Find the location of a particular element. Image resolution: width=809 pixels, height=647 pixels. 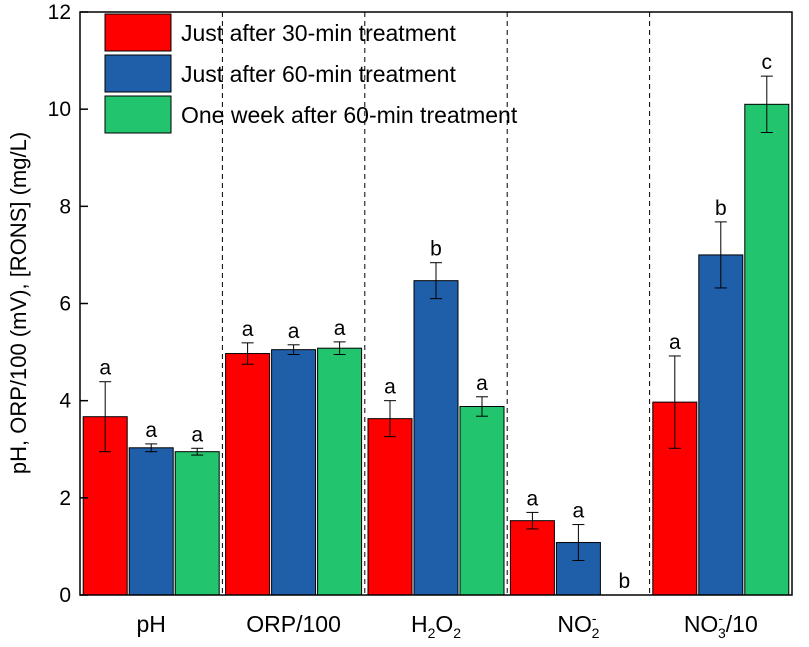

y-ticks: 0 2 4 6 8 10 12 is located at coordinates (68, 304).